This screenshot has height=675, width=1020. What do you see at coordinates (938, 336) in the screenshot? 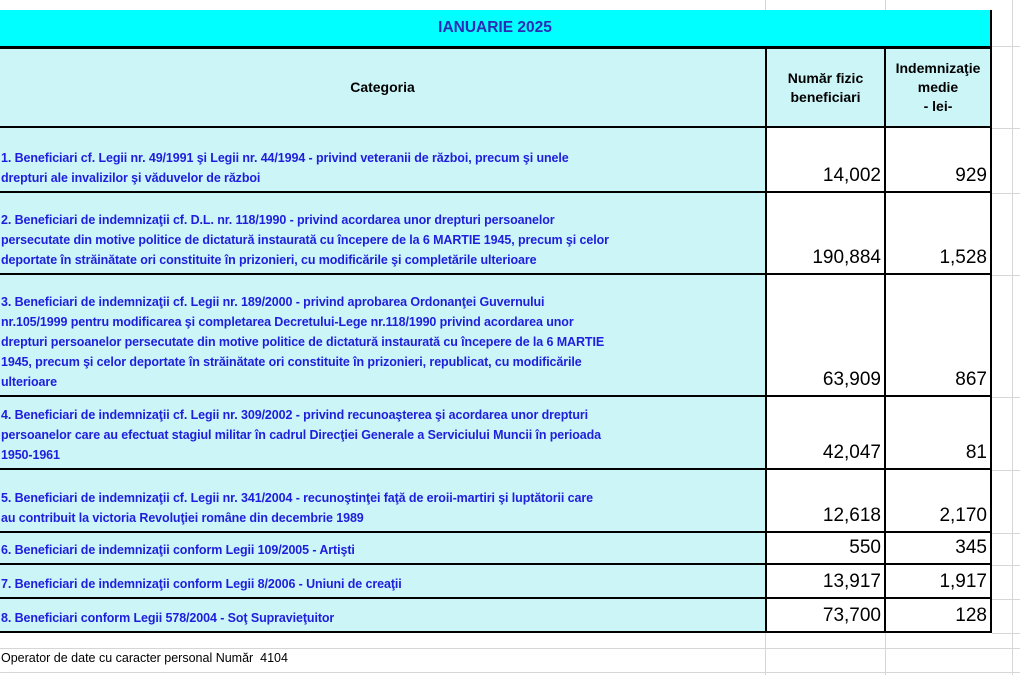
I see `indemnity-cell: 867` at bounding box center [938, 336].